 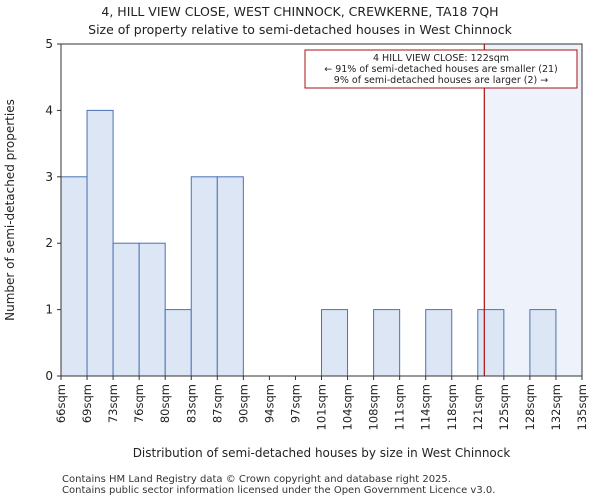 I want to click on y-tick-label: 5, so click(x=49, y=44).